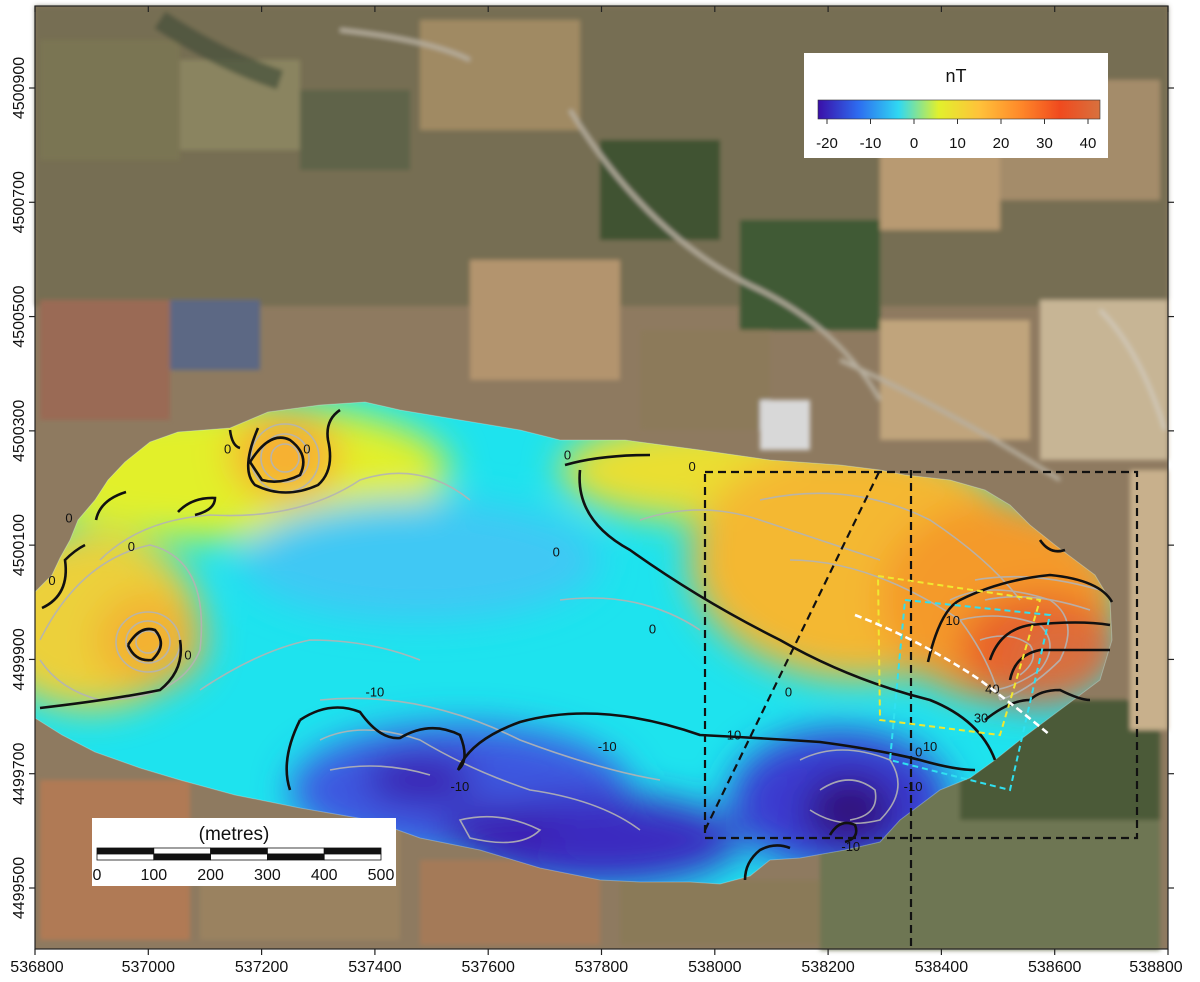 The width and height of the screenshot is (1200, 982). I want to click on scalebar-tick-label: 100, so click(153, 875).